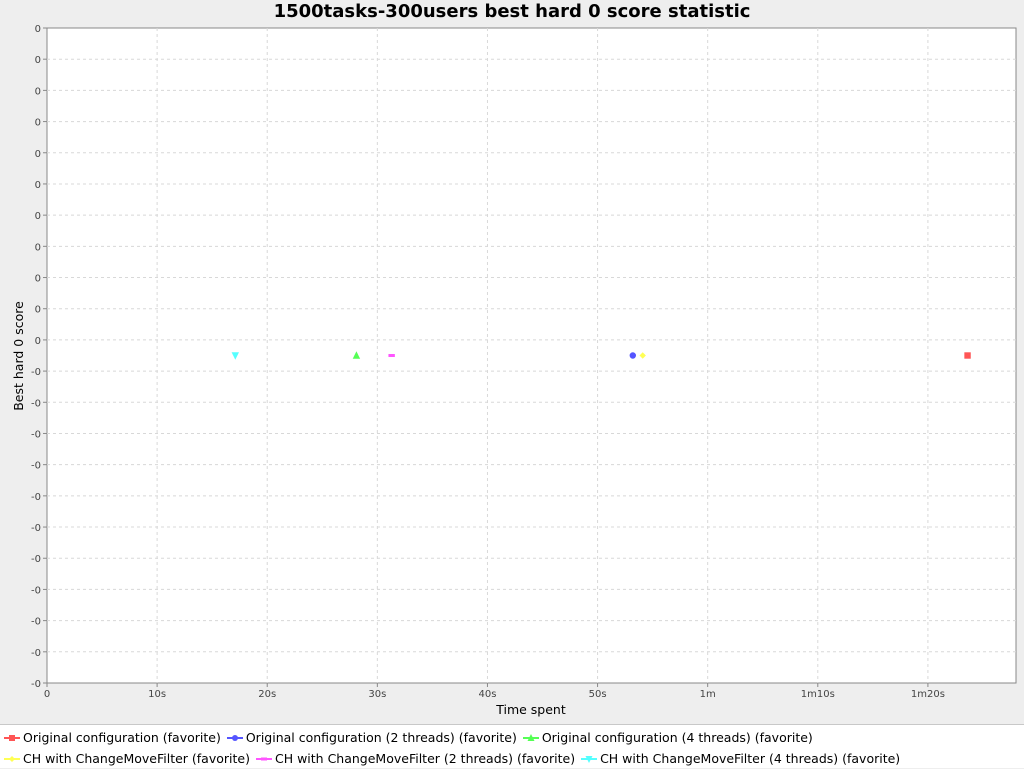 This screenshot has height=769, width=1024. What do you see at coordinates (122, 737) in the screenshot?
I see `legend-label: Original configuration (favorite)` at bounding box center [122, 737].